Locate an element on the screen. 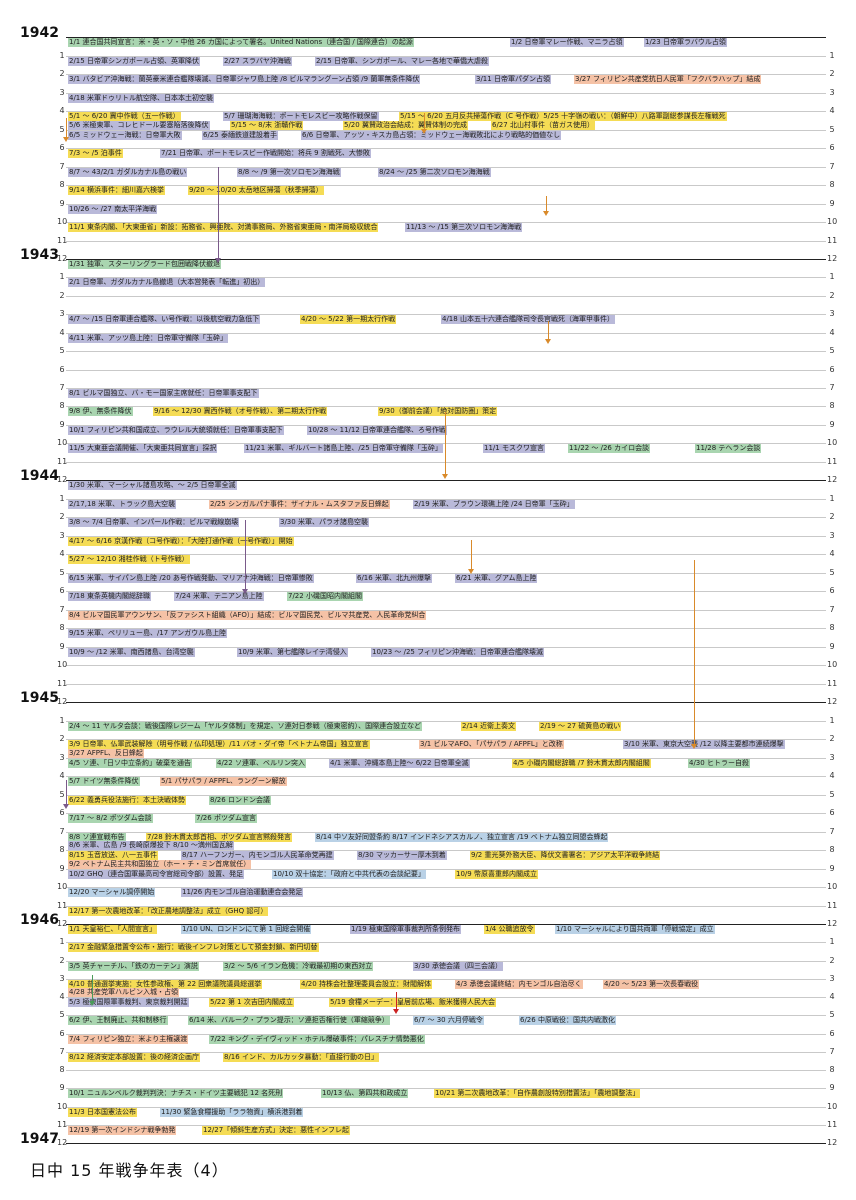  timeline-event: 5/3 極東国際軍事裁判、東京裁判開廷 is located at coordinates (128, 1002).